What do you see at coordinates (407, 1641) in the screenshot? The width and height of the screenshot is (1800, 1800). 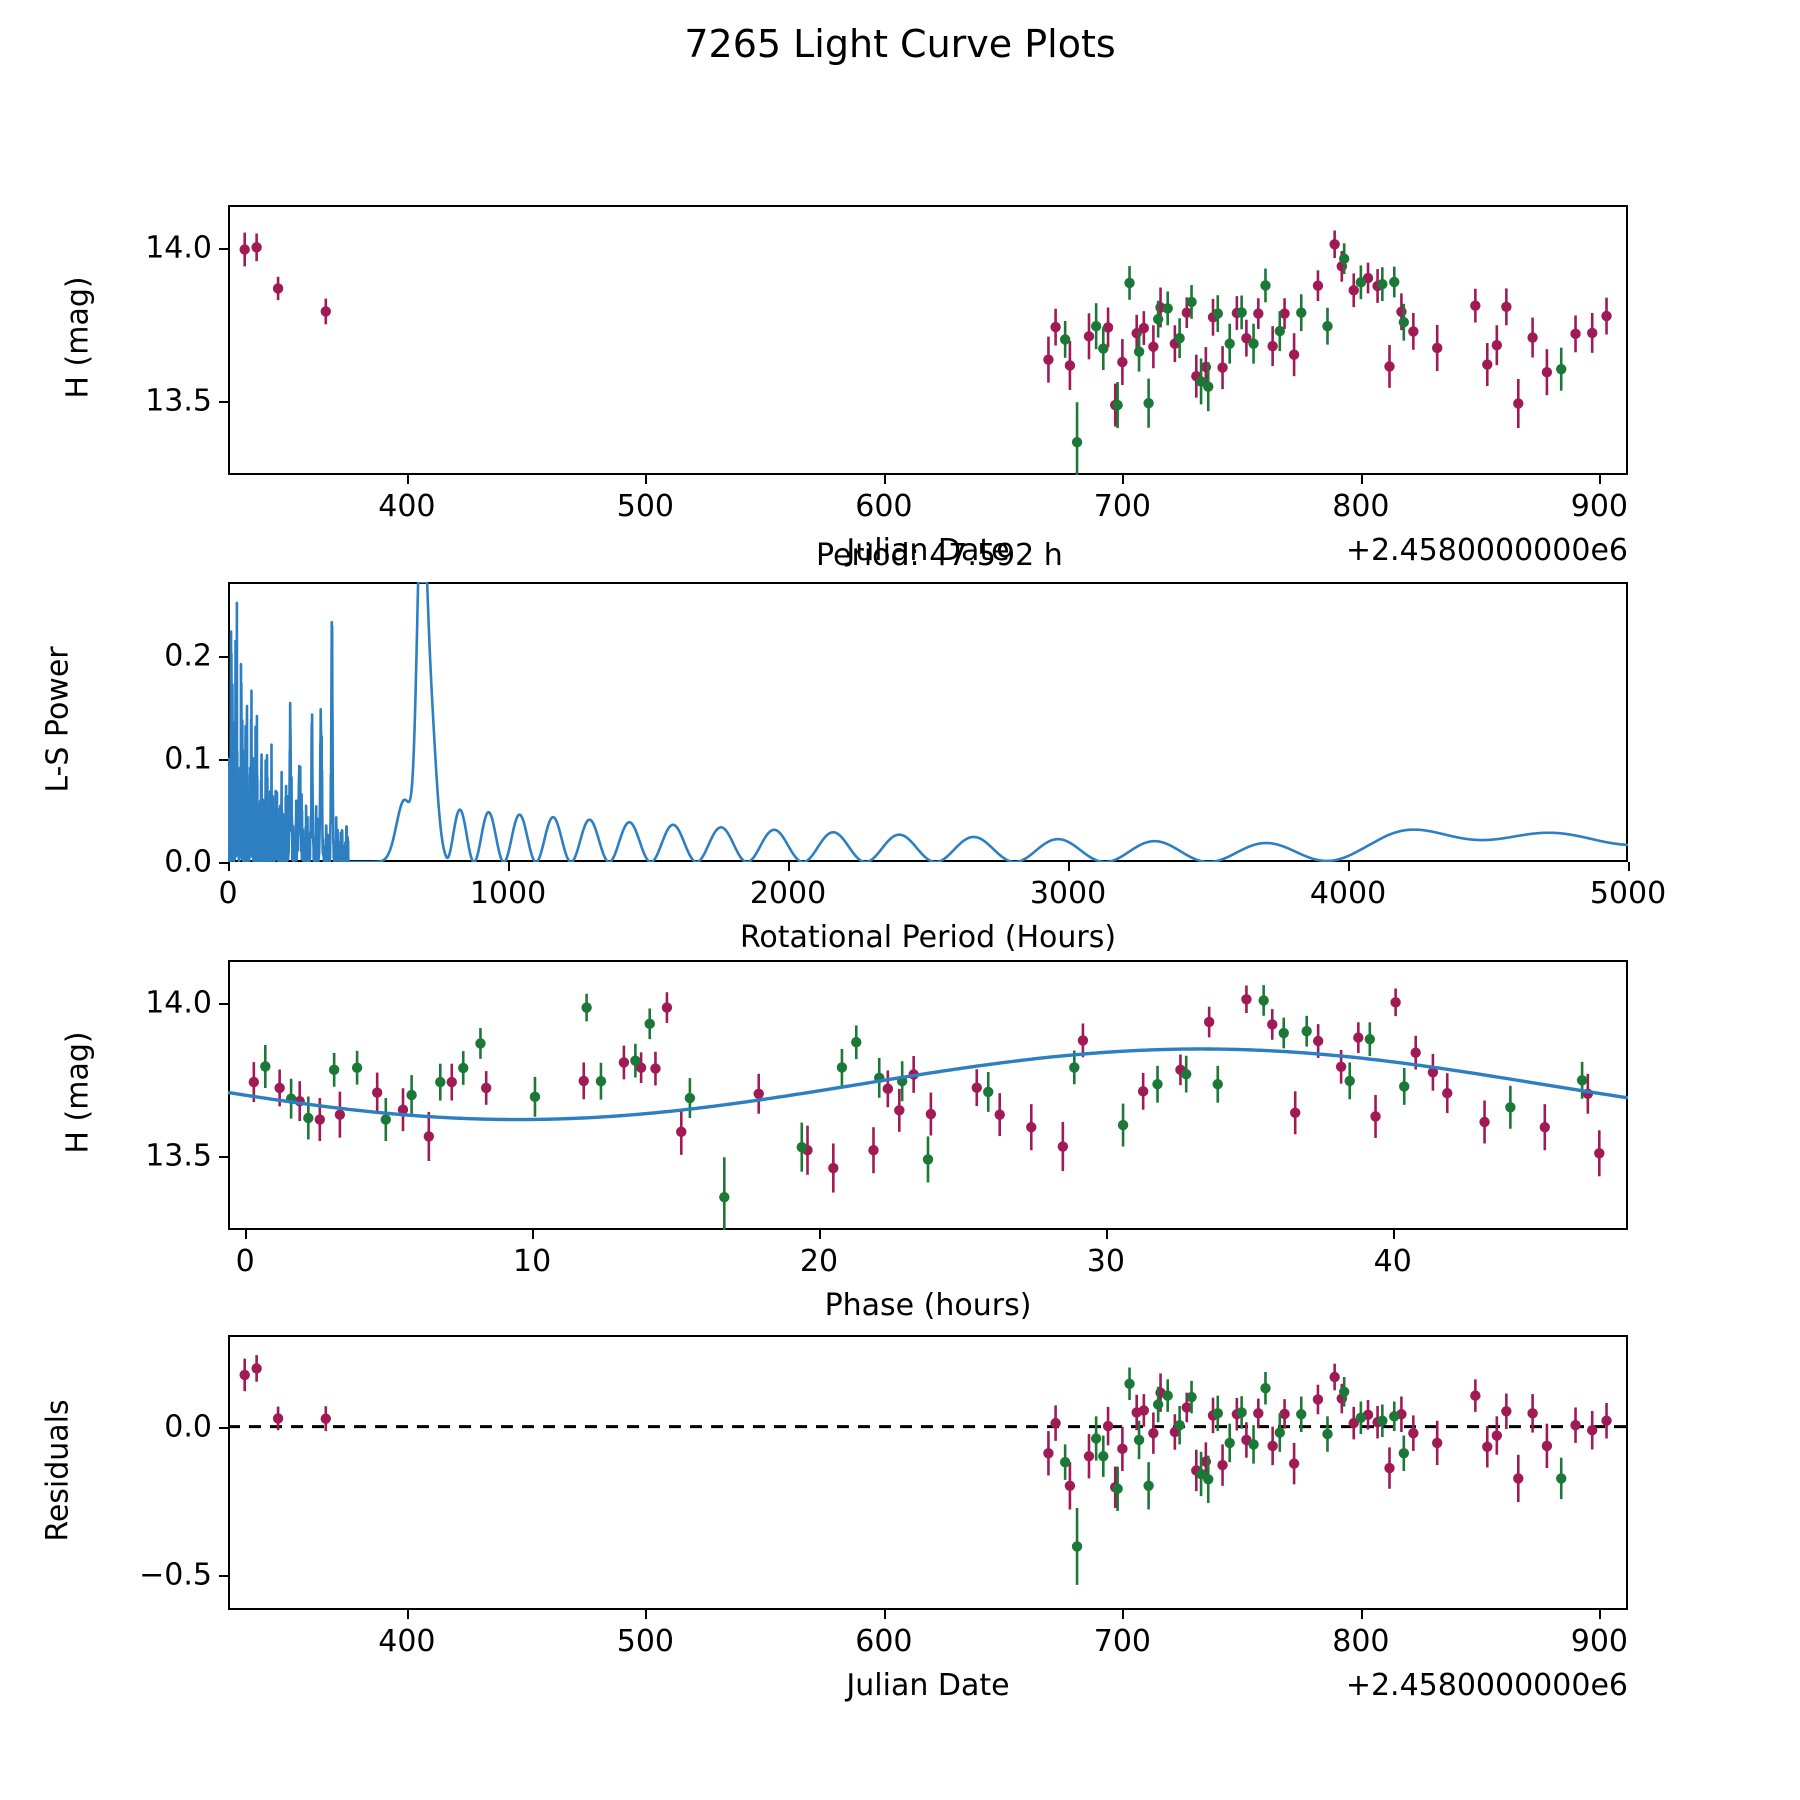 I see `residuals-xtick-label-0: 400` at bounding box center [407, 1641].